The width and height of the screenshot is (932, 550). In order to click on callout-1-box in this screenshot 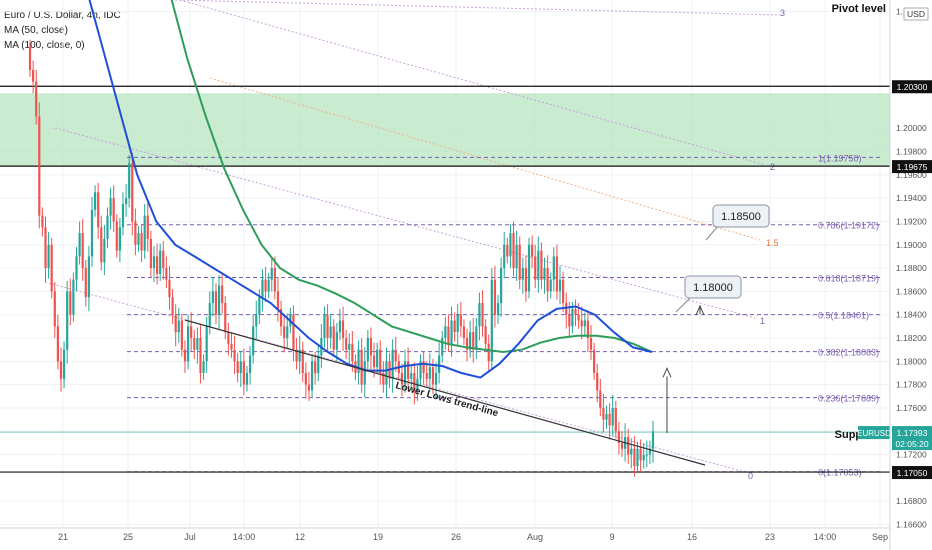, I will do `click(713, 287)`.